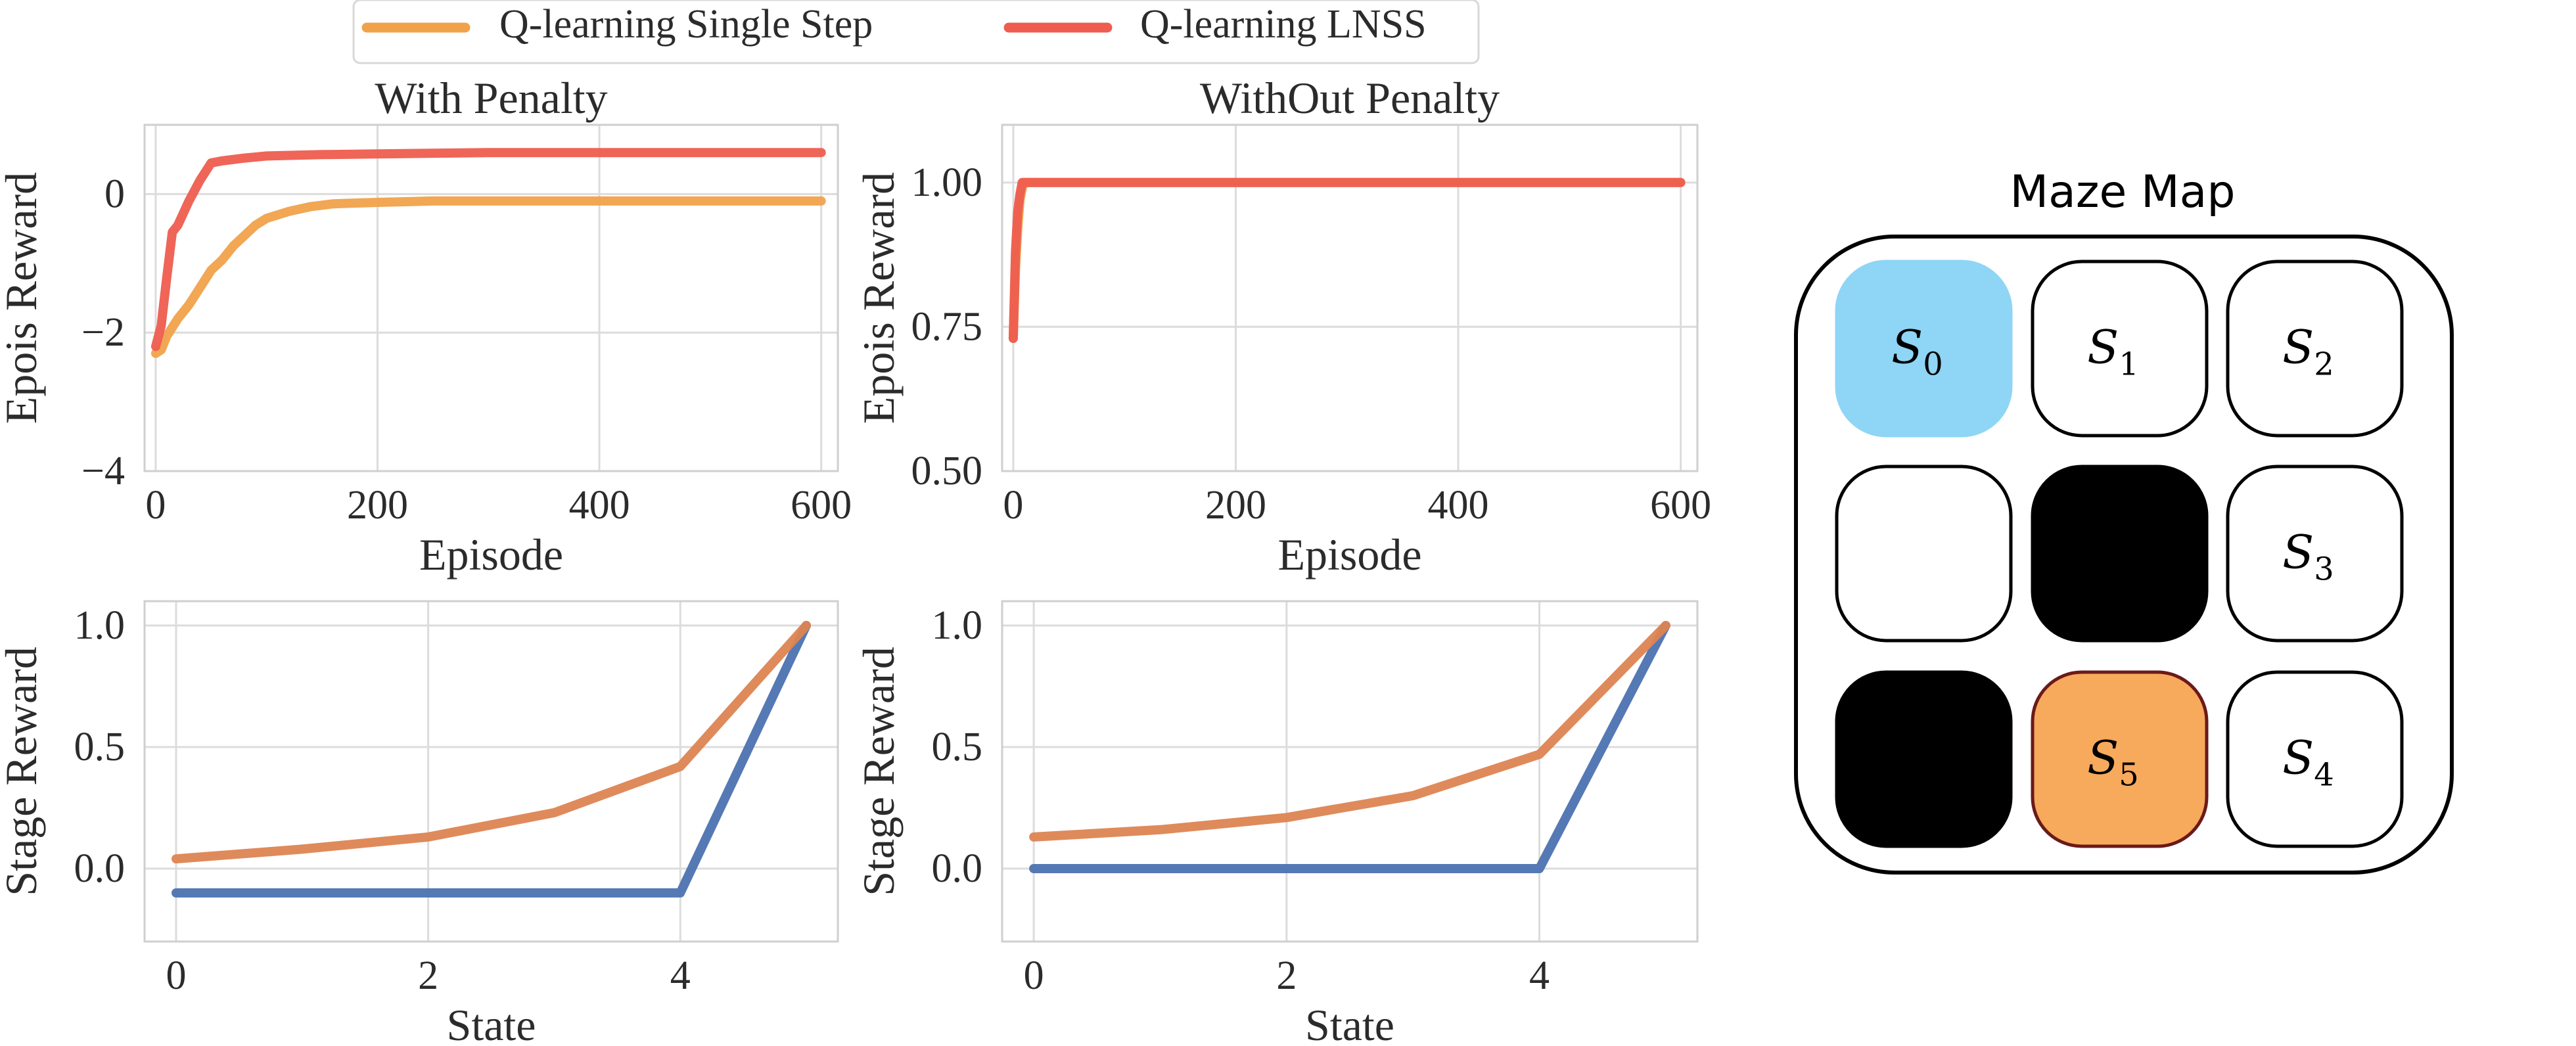 The image size is (2576, 1046). I want to click on chart-title: With Penalty, so click(491, 98).